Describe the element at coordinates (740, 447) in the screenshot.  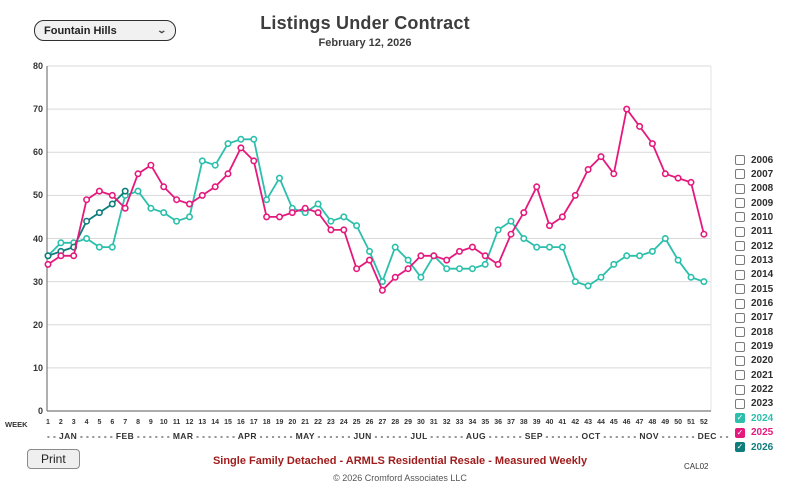
I see `legend-checkbox-2026: ✓` at that location.